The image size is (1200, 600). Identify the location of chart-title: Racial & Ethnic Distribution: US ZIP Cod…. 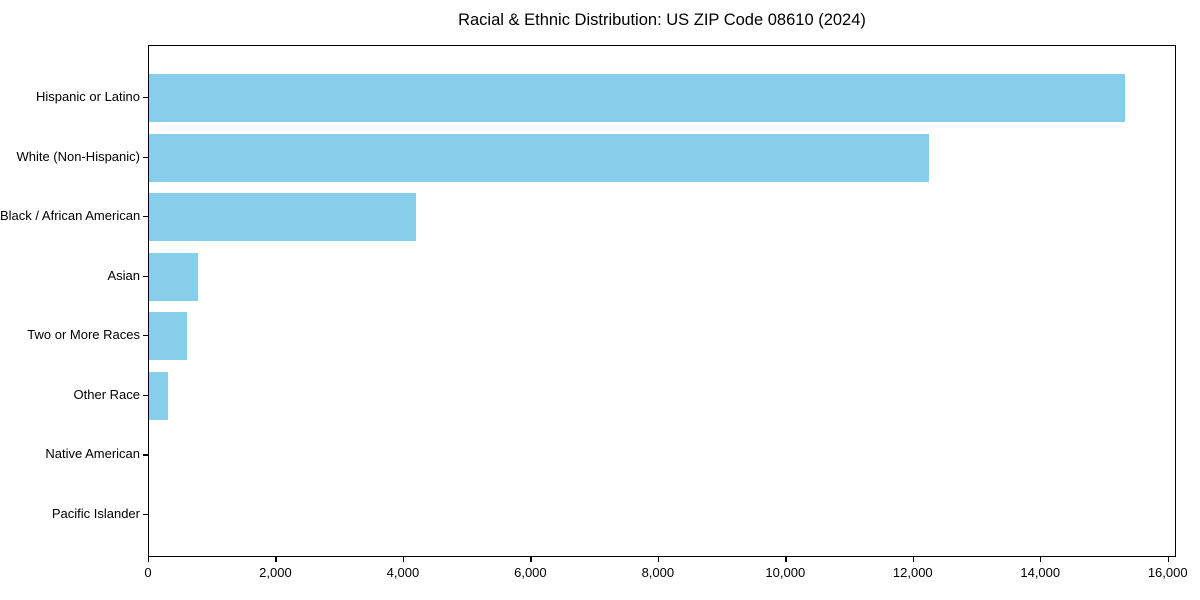
(662, 20).